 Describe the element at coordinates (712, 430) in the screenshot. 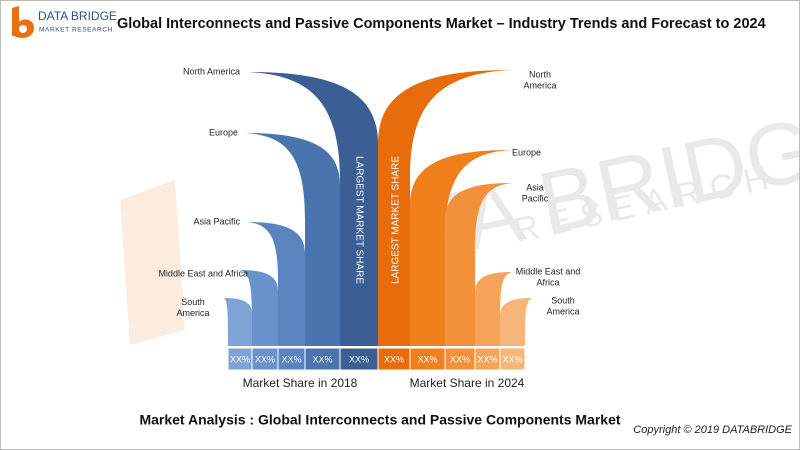

I see `copyright: Copyright © 2019 DATABRIDGE` at that location.